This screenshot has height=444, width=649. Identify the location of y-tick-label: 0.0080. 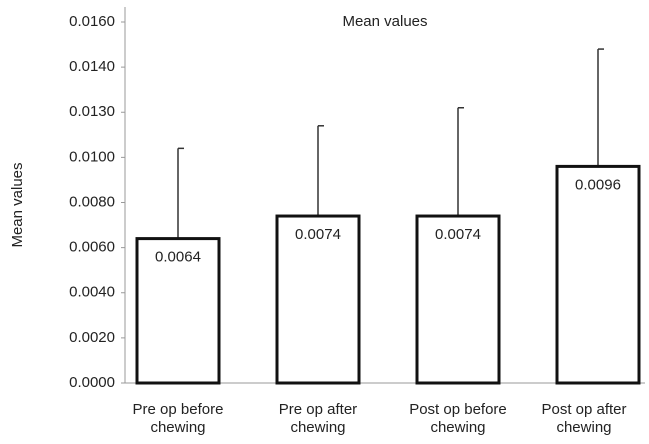
(92, 201).